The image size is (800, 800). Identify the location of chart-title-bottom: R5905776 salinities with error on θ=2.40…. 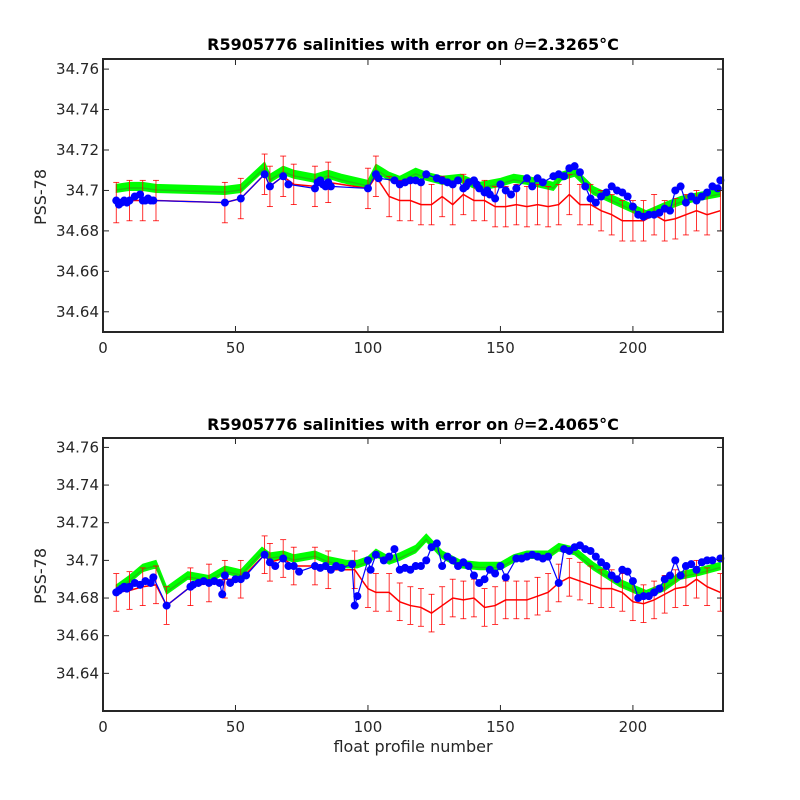
(413, 424).